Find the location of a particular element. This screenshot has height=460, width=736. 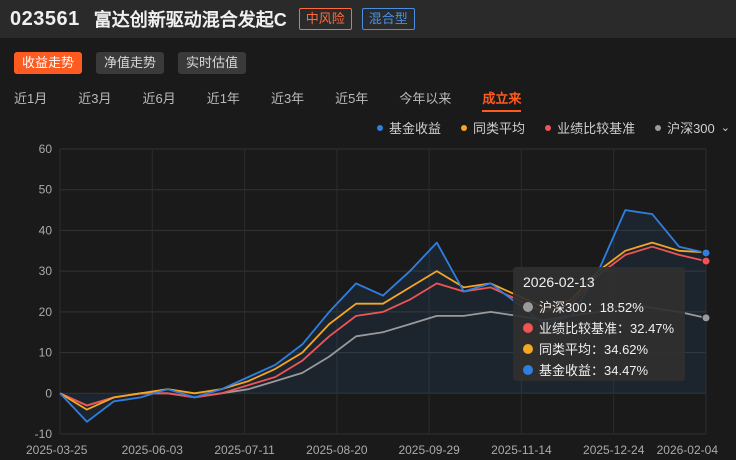

legend-label: 同类平均 is located at coordinates (499, 128).